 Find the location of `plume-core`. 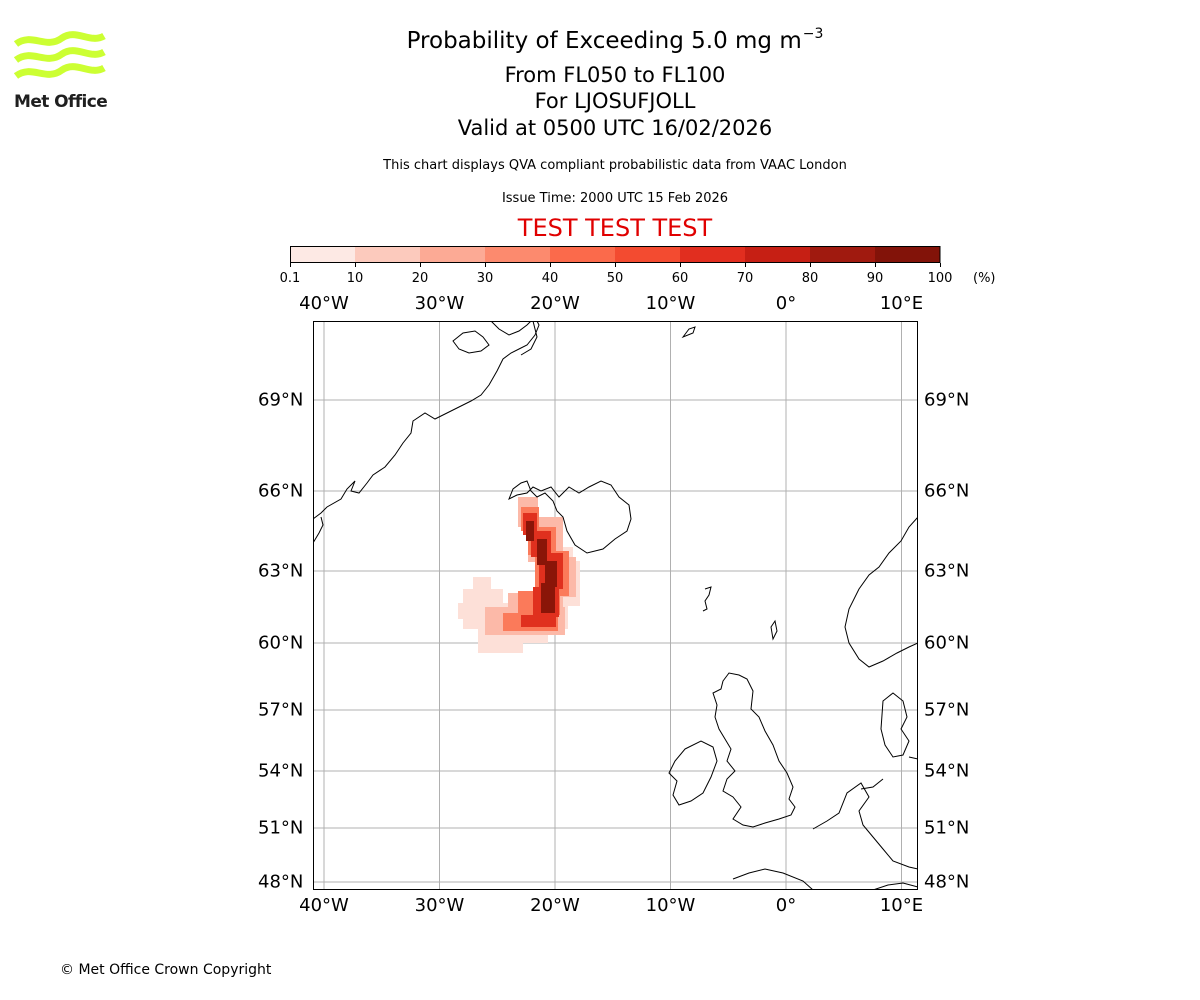

plume-core is located at coordinates (541, 567).